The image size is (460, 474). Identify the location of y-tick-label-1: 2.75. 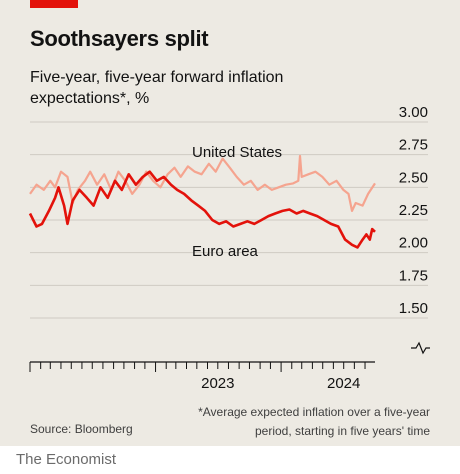
(413, 145).